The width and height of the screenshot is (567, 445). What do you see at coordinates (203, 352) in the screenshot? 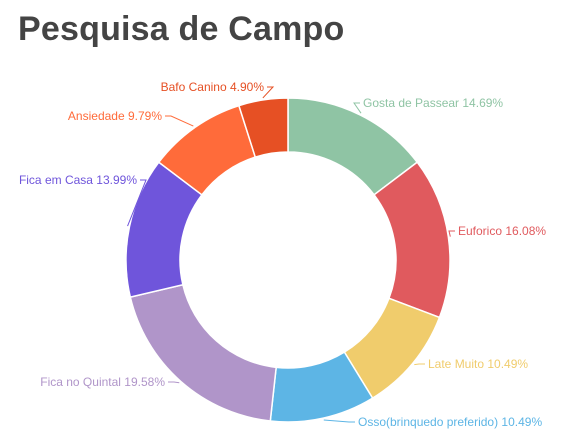
I see `slice-fica-no-quintal` at bounding box center [203, 352].